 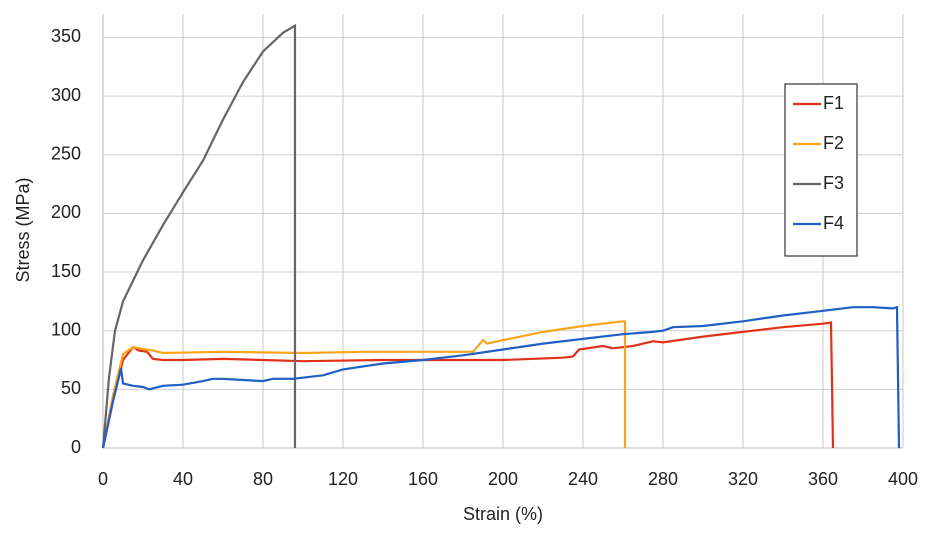 I want to click on y-tick-label: 250, so click(x=66, y=154).